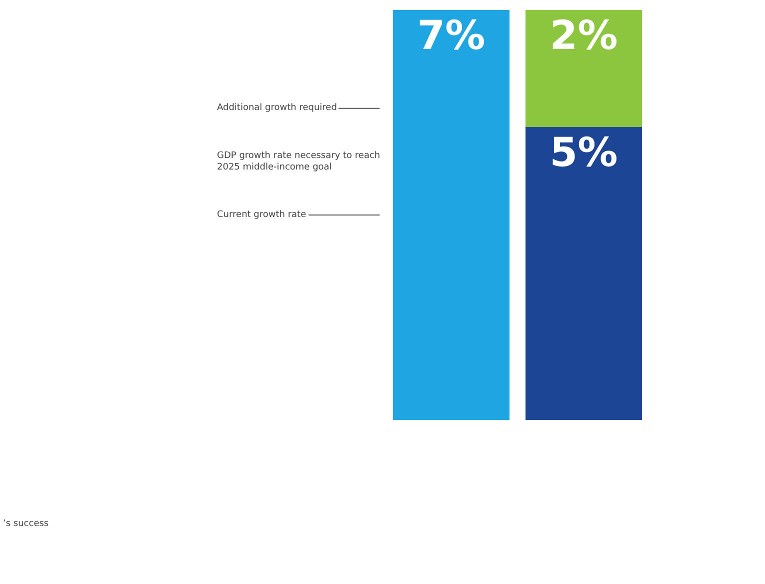  Describe the element at coordinates (298, 162) in the screenshot. I see `text: GDP growth rate necessary to reach 2025 middle-income goal` at that location.